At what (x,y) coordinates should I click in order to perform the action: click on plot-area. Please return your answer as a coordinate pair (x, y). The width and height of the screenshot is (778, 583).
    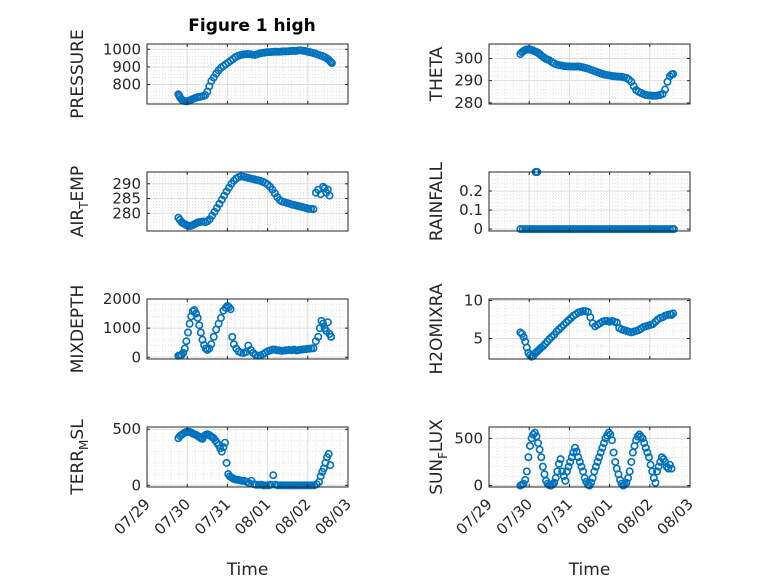
    Looking at the image, I should click on (247, 457).